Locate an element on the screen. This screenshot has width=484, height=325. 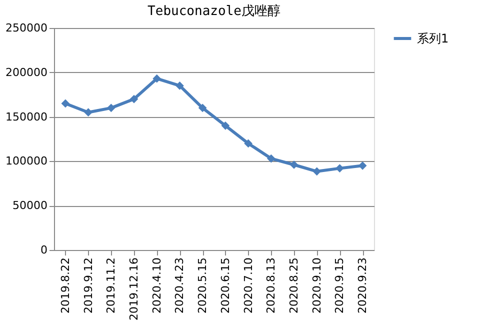
x-tick-label: 2019.8.22 is located at coordinates (65, 286).